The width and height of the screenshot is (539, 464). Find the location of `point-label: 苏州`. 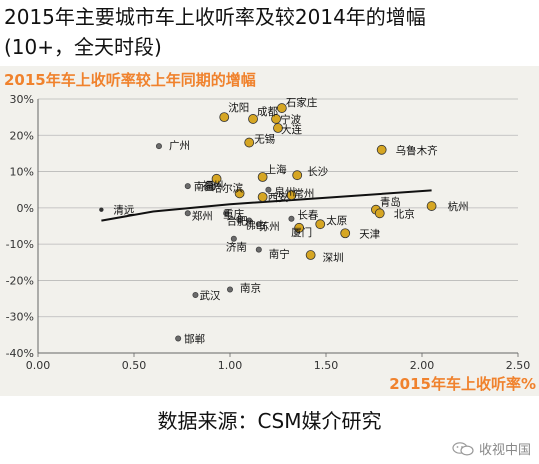

point-label: 苏州 is located at coordinates (269, 226).